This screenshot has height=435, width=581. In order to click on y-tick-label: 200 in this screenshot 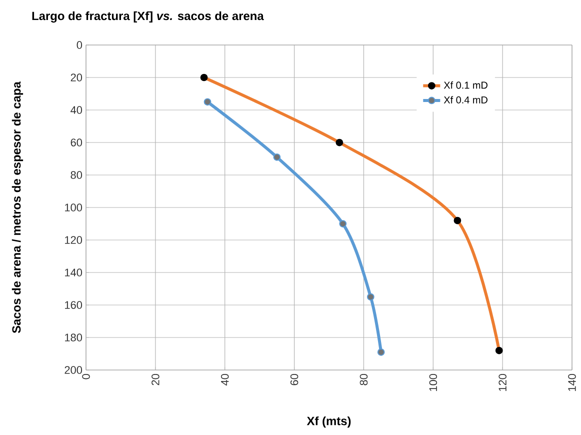, I will do `click(73, 370)`.